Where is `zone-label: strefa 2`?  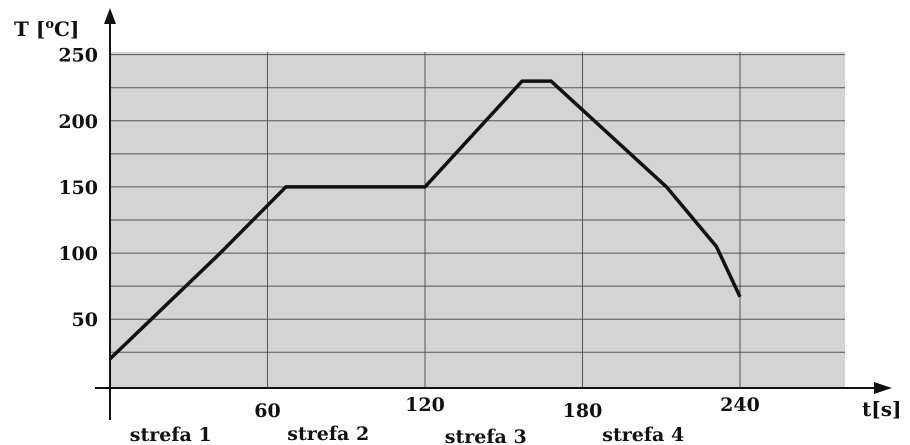
zone-label: strefa 2 is located at coordinates (328, 434).